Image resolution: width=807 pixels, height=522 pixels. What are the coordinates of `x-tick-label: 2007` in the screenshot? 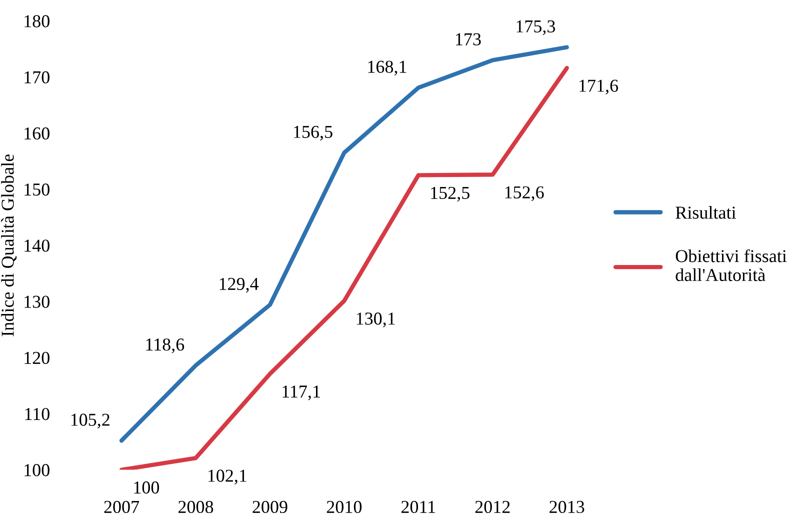 It's located at (122, 507).